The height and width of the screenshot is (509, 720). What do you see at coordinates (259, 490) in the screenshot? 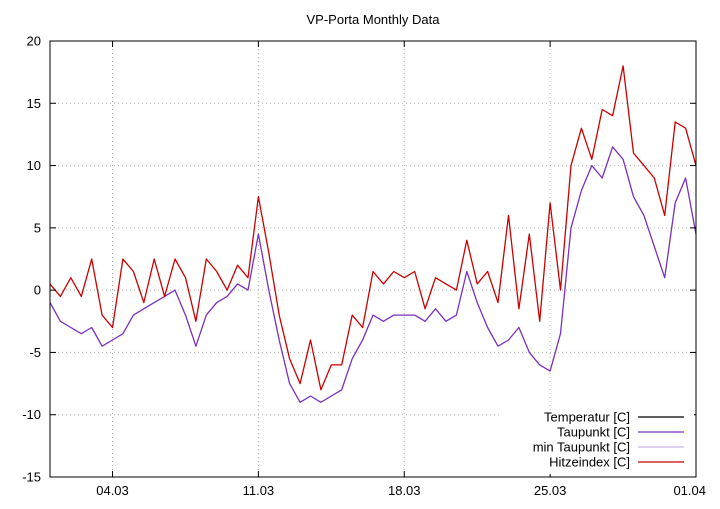
I see `x-tick-label: 11.03` at bounding box center [259, 490].